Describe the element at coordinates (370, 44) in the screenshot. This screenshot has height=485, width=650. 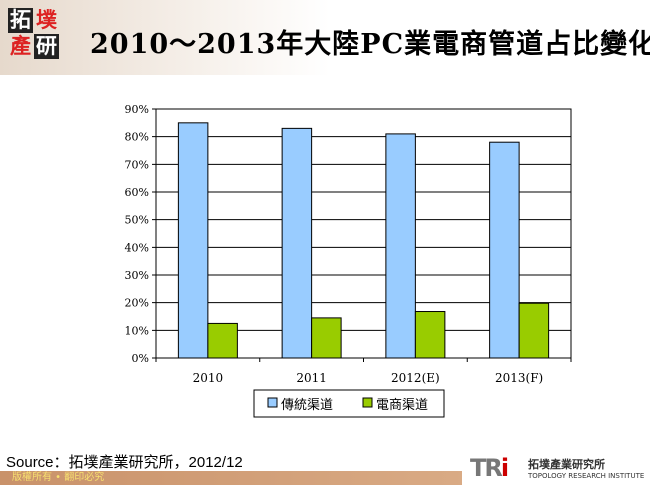
I see `page-title: 2010～2013年大陸PC業電商管道占比變化` at that location.